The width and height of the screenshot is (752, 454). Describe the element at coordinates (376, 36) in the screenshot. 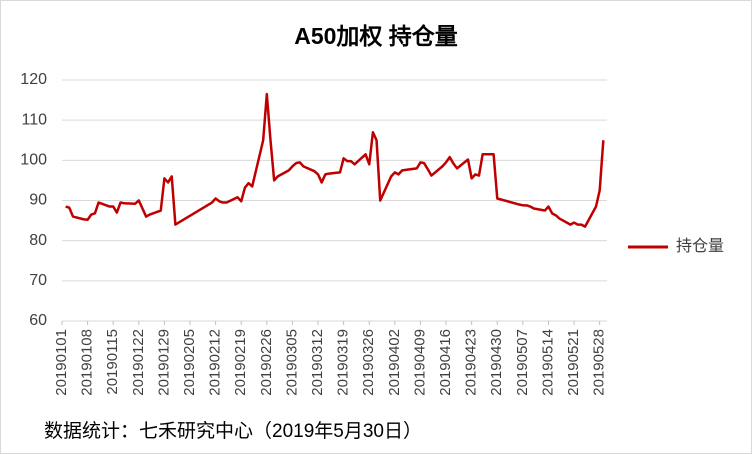

I see `chart-title: A50加权 持仓量` at that location.